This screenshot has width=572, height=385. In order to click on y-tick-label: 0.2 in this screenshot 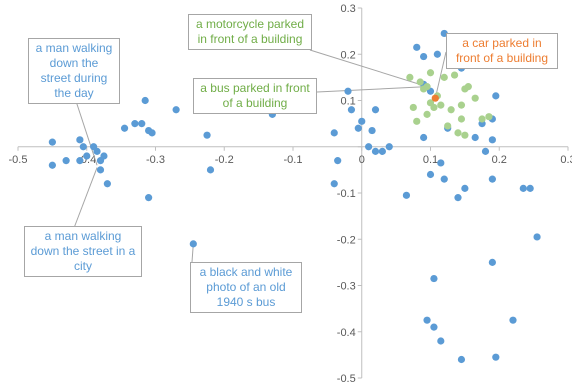, I will do `click(347, 55)`.